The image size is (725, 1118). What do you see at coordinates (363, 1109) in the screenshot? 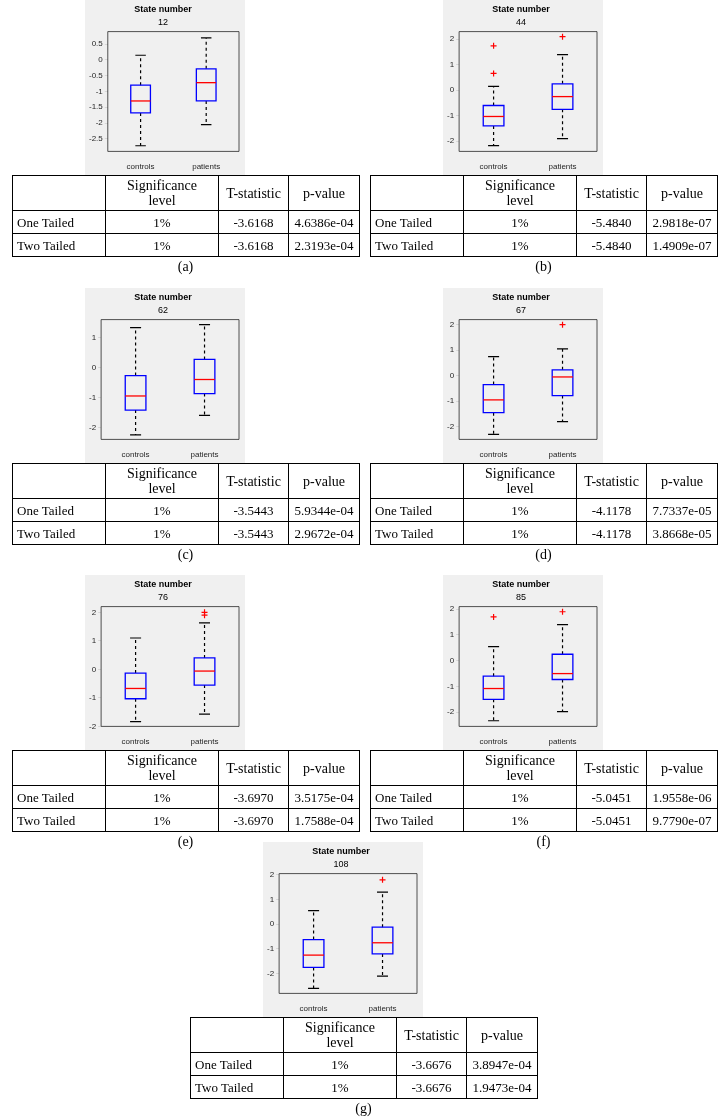
I see `text: (g)` at bounding box center [363, 1109].